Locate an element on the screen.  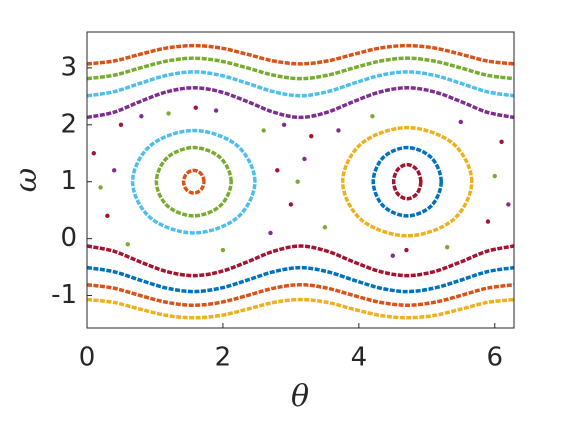
y-tick-label: 0 is located at coordinates (68, 238).